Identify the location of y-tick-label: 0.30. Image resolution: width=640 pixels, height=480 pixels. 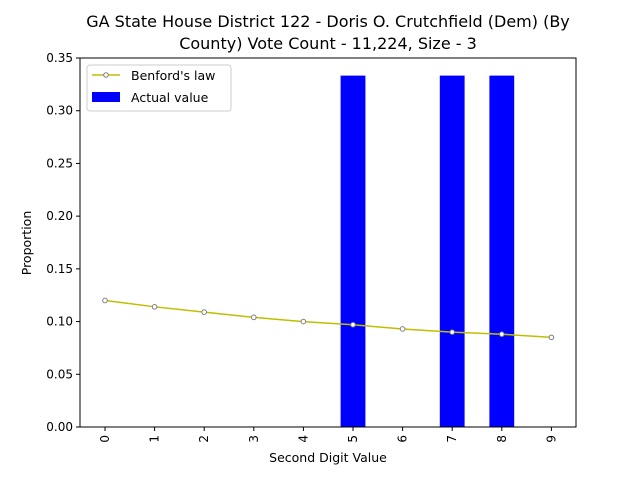
(59, 111).